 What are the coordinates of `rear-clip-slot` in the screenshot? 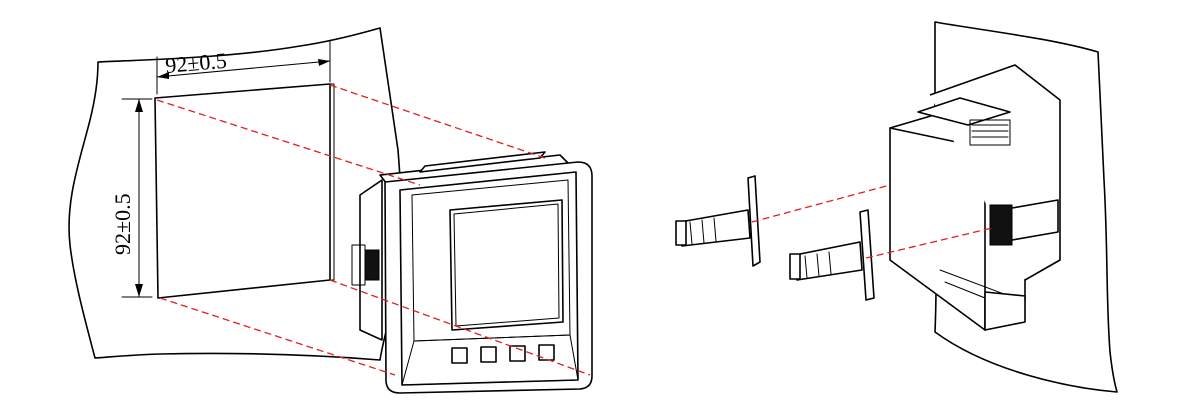 It's located at (1001, 225).